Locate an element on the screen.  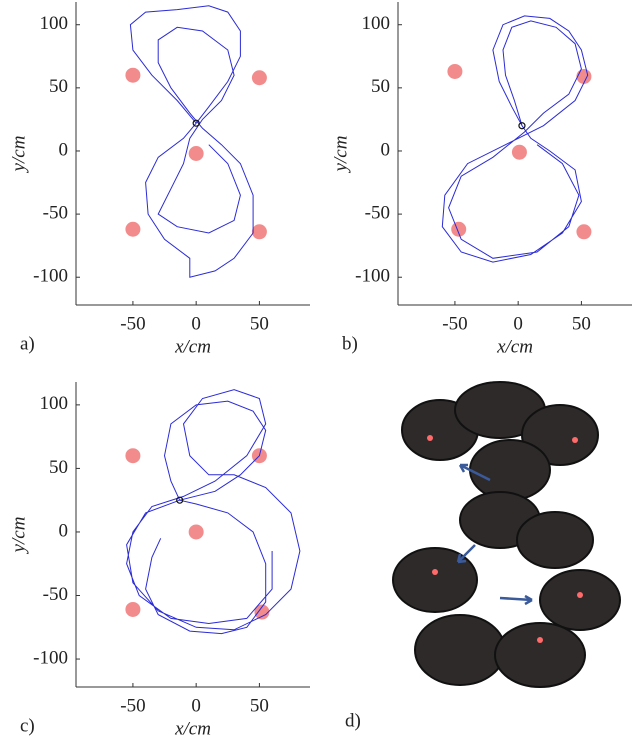
panel-label: d) is located at coordinates (353, 720).